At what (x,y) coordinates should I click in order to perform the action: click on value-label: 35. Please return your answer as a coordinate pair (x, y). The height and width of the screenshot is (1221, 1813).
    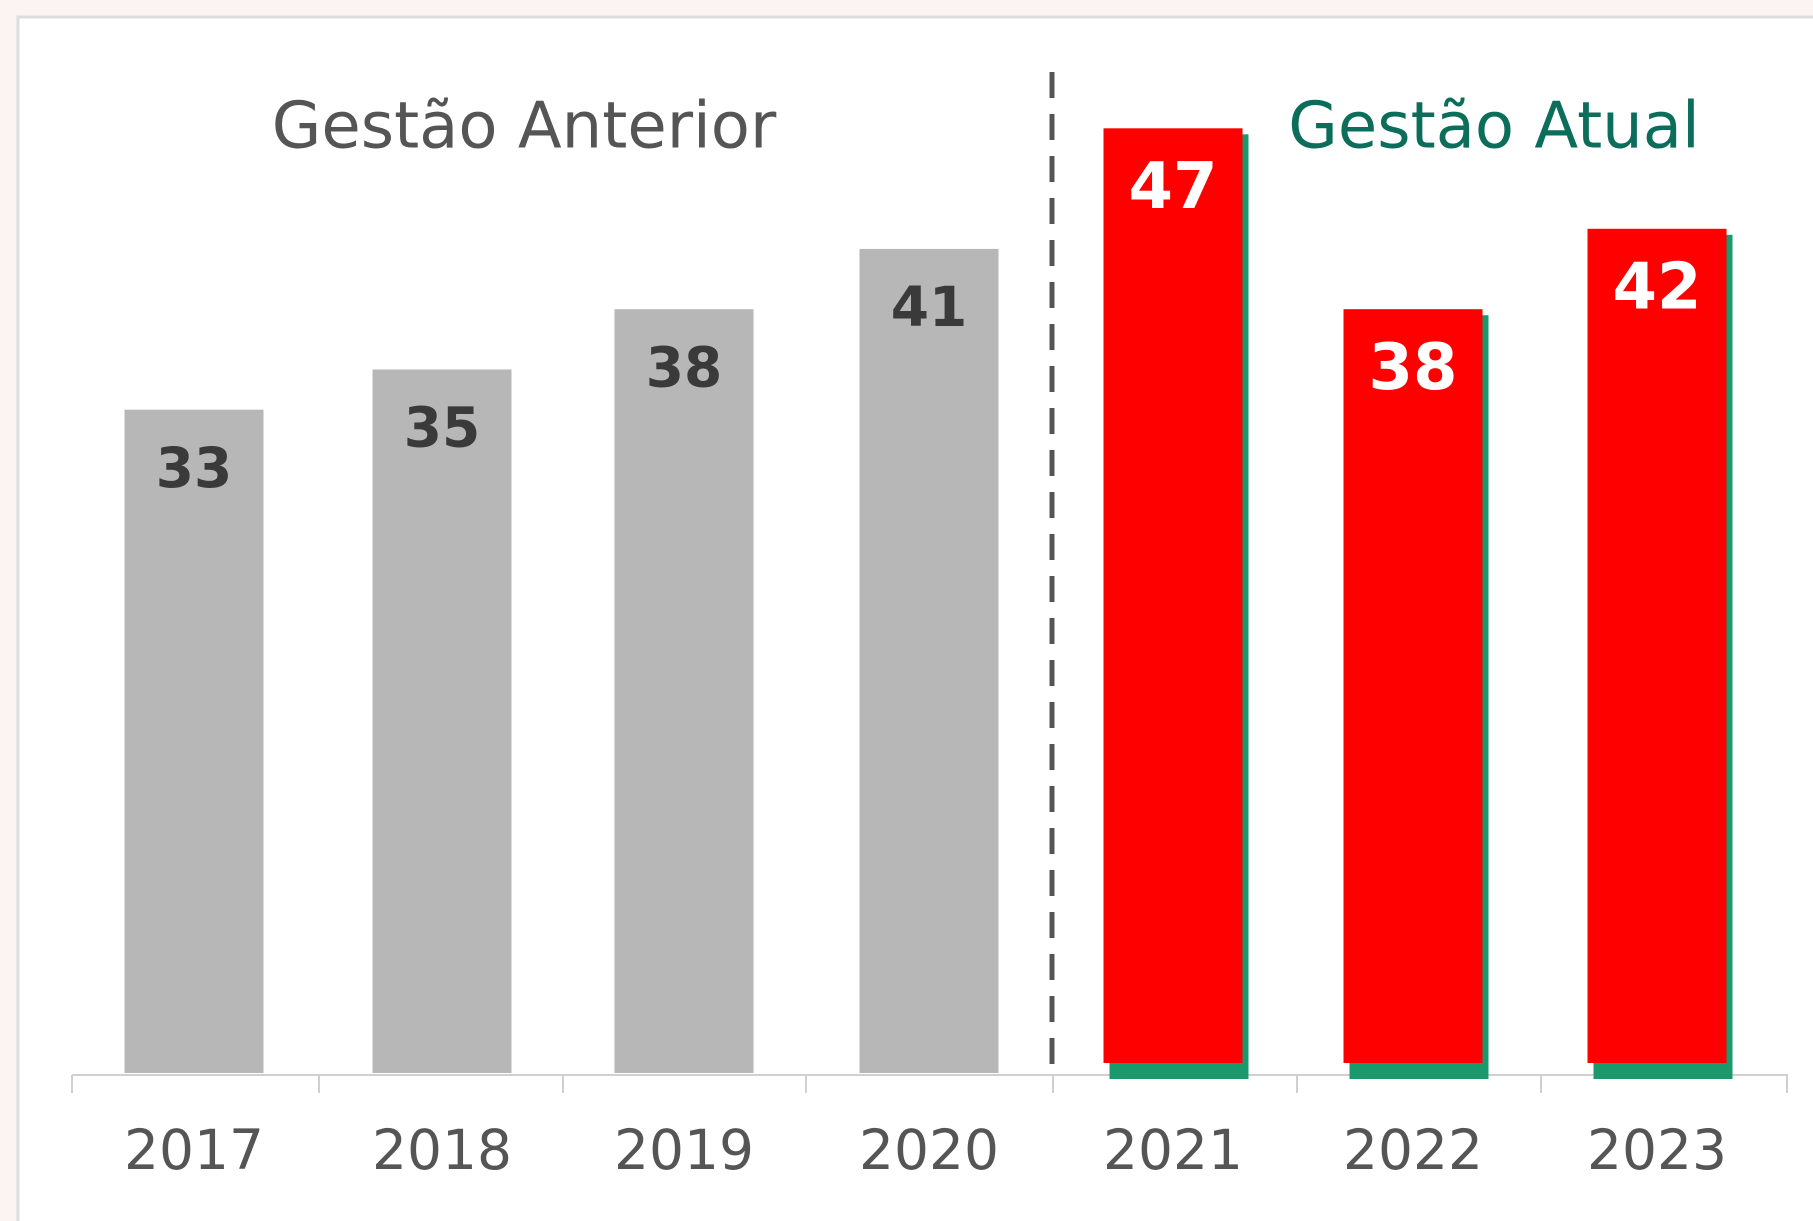
    Looking at the image, I should click on (442, 428).